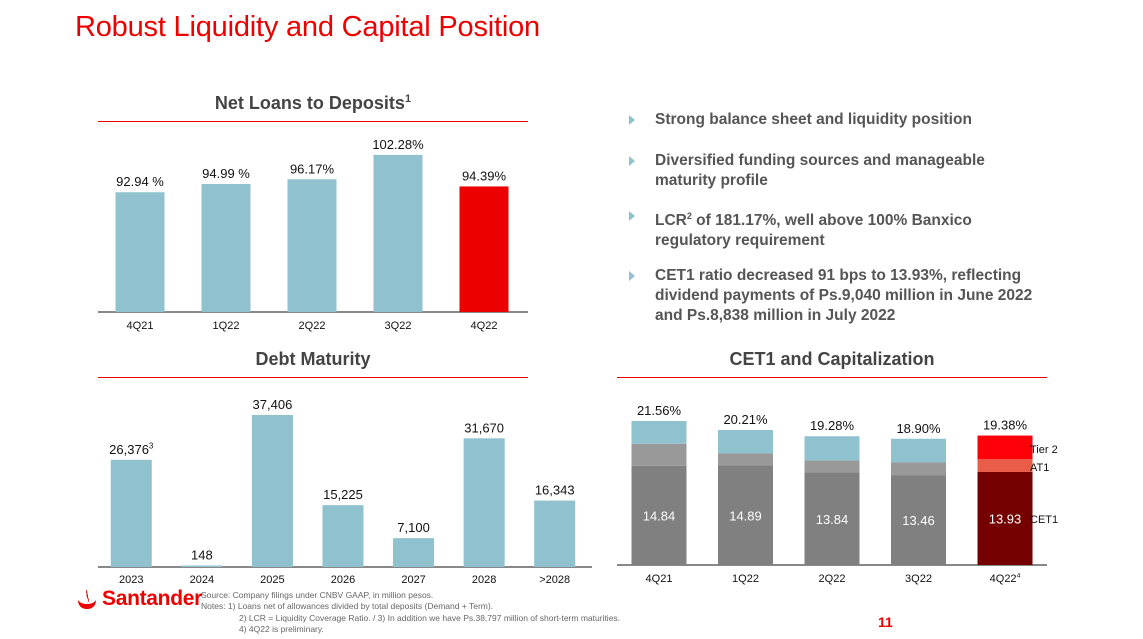 The height and width of the screenshot is (639, 1143). Describe the element at coordinates (408, 99) in the screenshot. I see `net-loans-title-sup: 1` at that location.